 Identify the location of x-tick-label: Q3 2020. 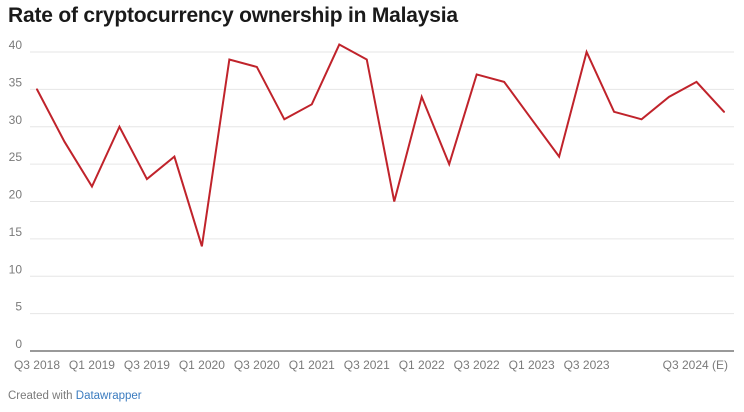
(257, 365).